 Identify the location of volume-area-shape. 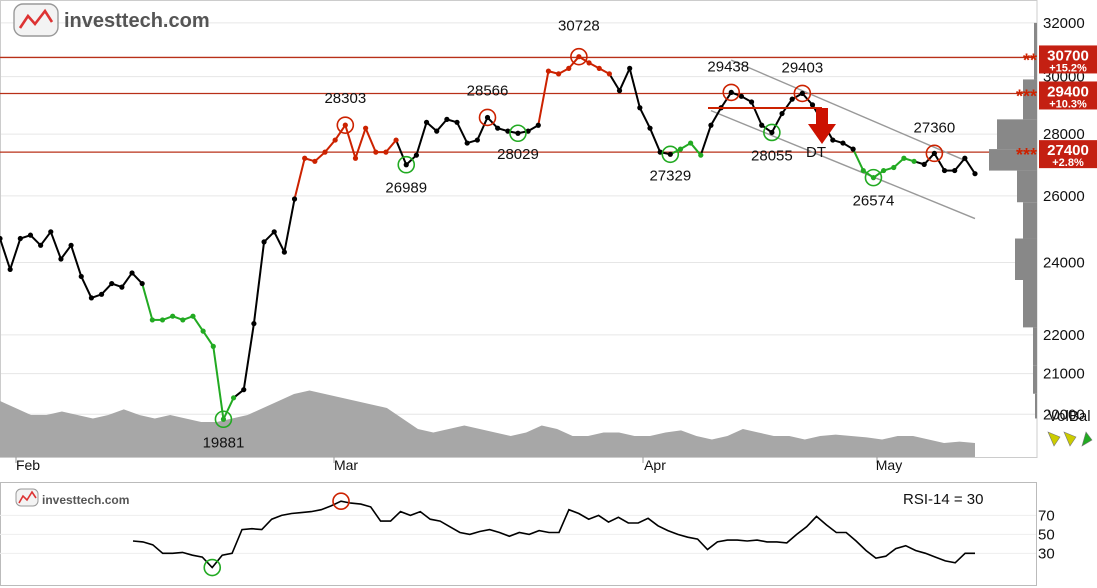
(487, 423).